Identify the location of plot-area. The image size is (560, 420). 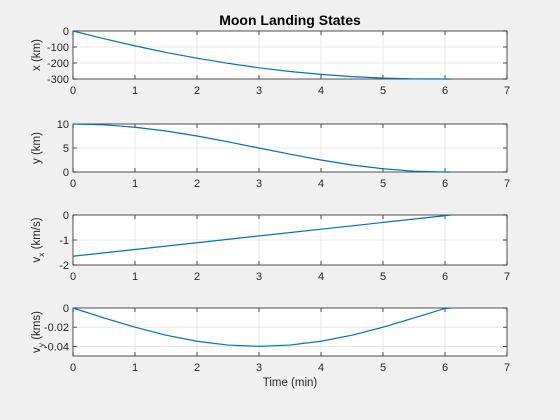
(290, 332).